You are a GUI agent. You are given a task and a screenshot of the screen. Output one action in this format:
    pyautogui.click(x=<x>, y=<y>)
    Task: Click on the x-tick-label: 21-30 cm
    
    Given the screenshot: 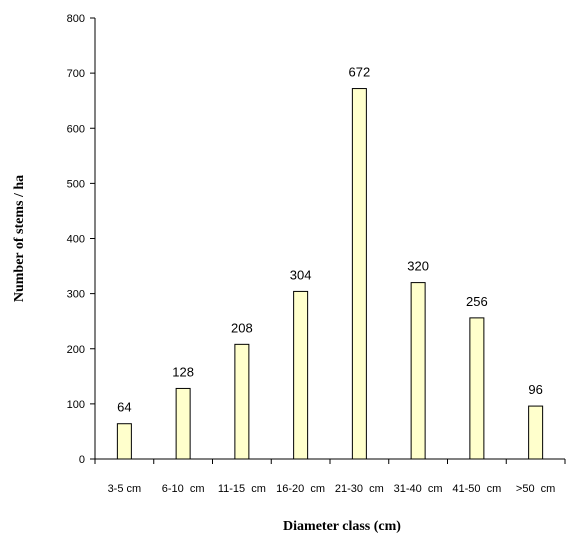 What is the action you would take?
    pyautogui.click(x=359, y=489)
    